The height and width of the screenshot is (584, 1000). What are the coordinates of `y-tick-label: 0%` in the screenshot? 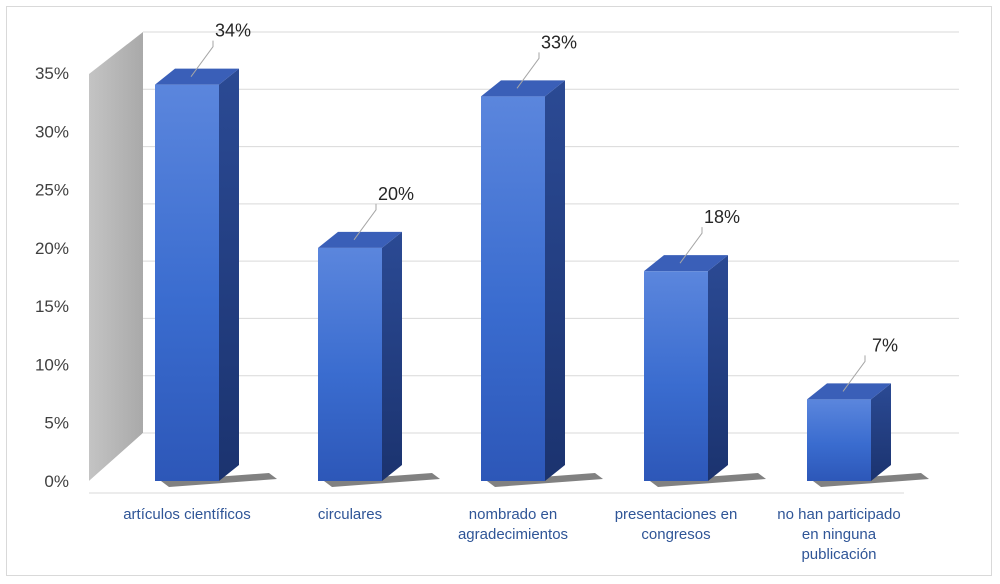 It's located at (56, 481).